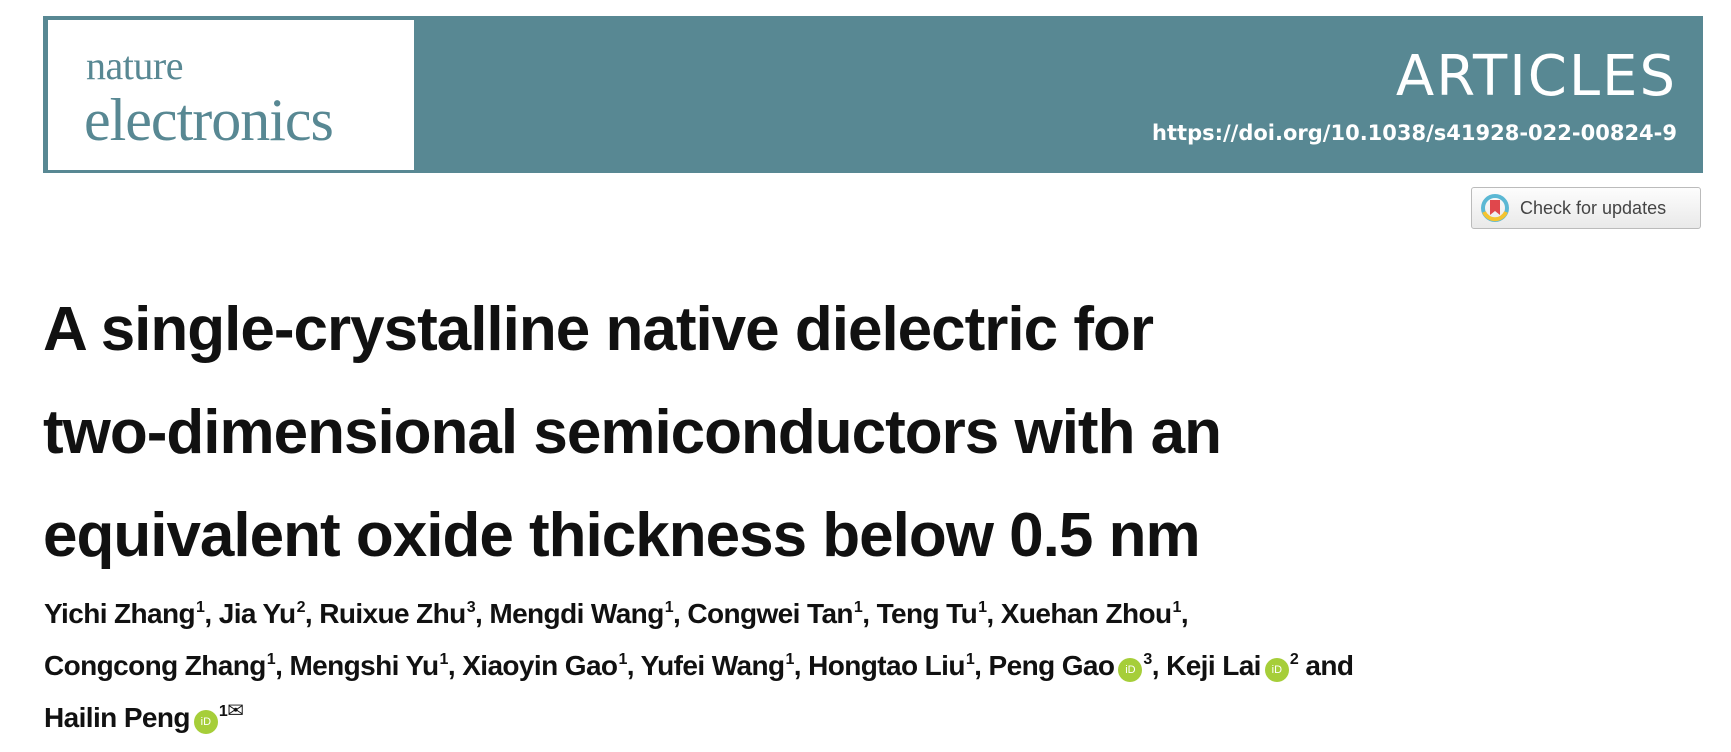  Describe the element at coordinates (209, 120) in the screenshot. I see `logo-electronics: electronics` at that location.